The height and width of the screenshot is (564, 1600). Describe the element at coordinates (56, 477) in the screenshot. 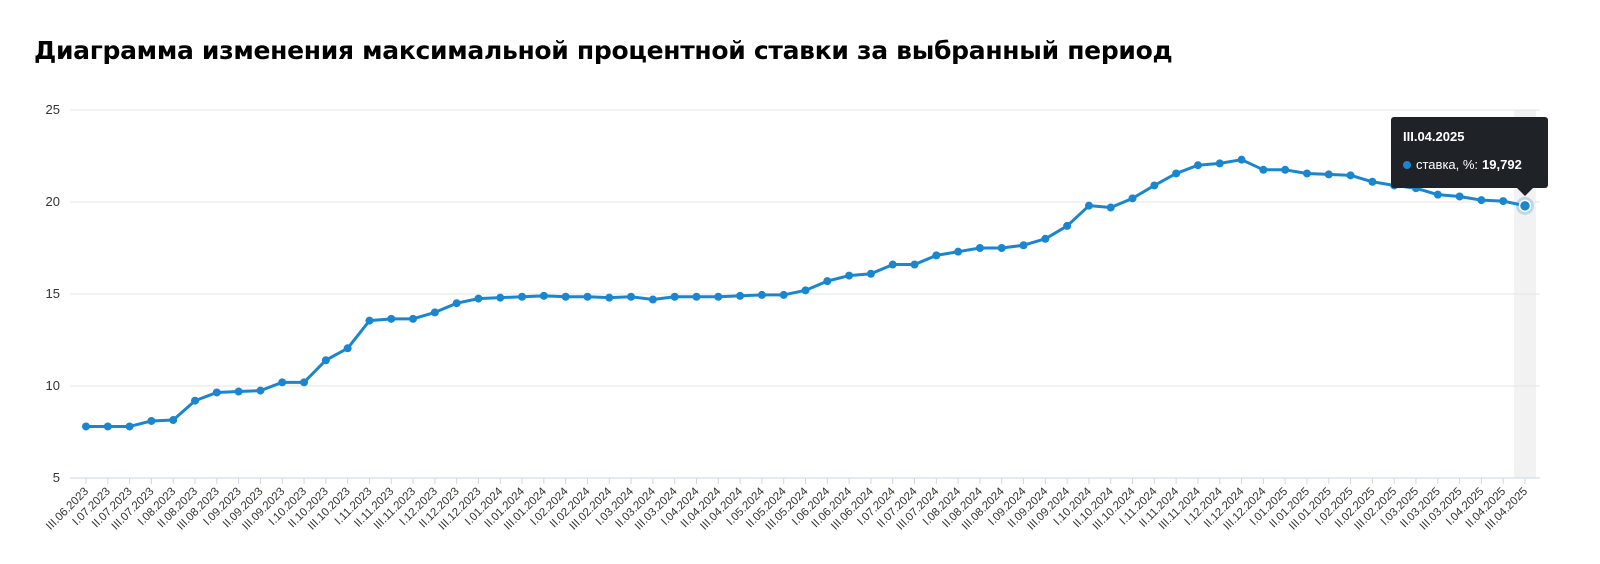

I see `y-tick-label: 5` at that location.